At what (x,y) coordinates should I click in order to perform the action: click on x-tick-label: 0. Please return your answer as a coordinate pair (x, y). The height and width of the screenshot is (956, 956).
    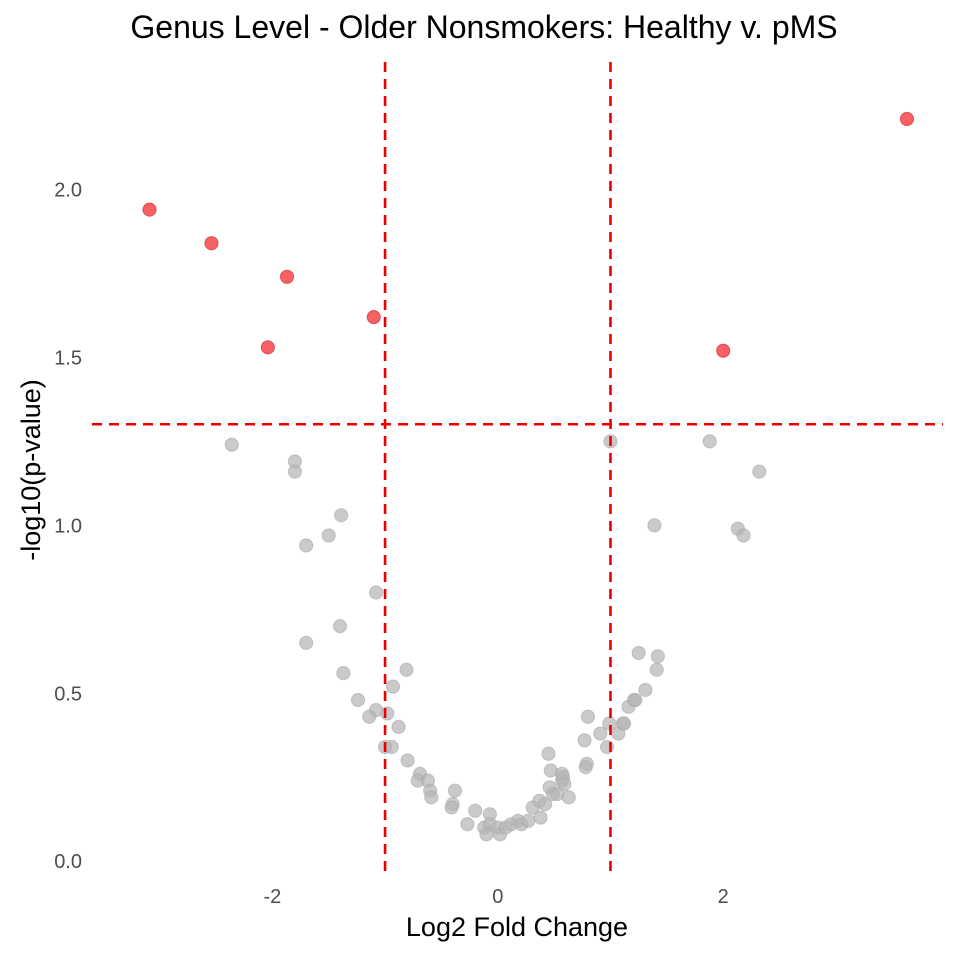
    Looking at the image, I should click on (497, 897).